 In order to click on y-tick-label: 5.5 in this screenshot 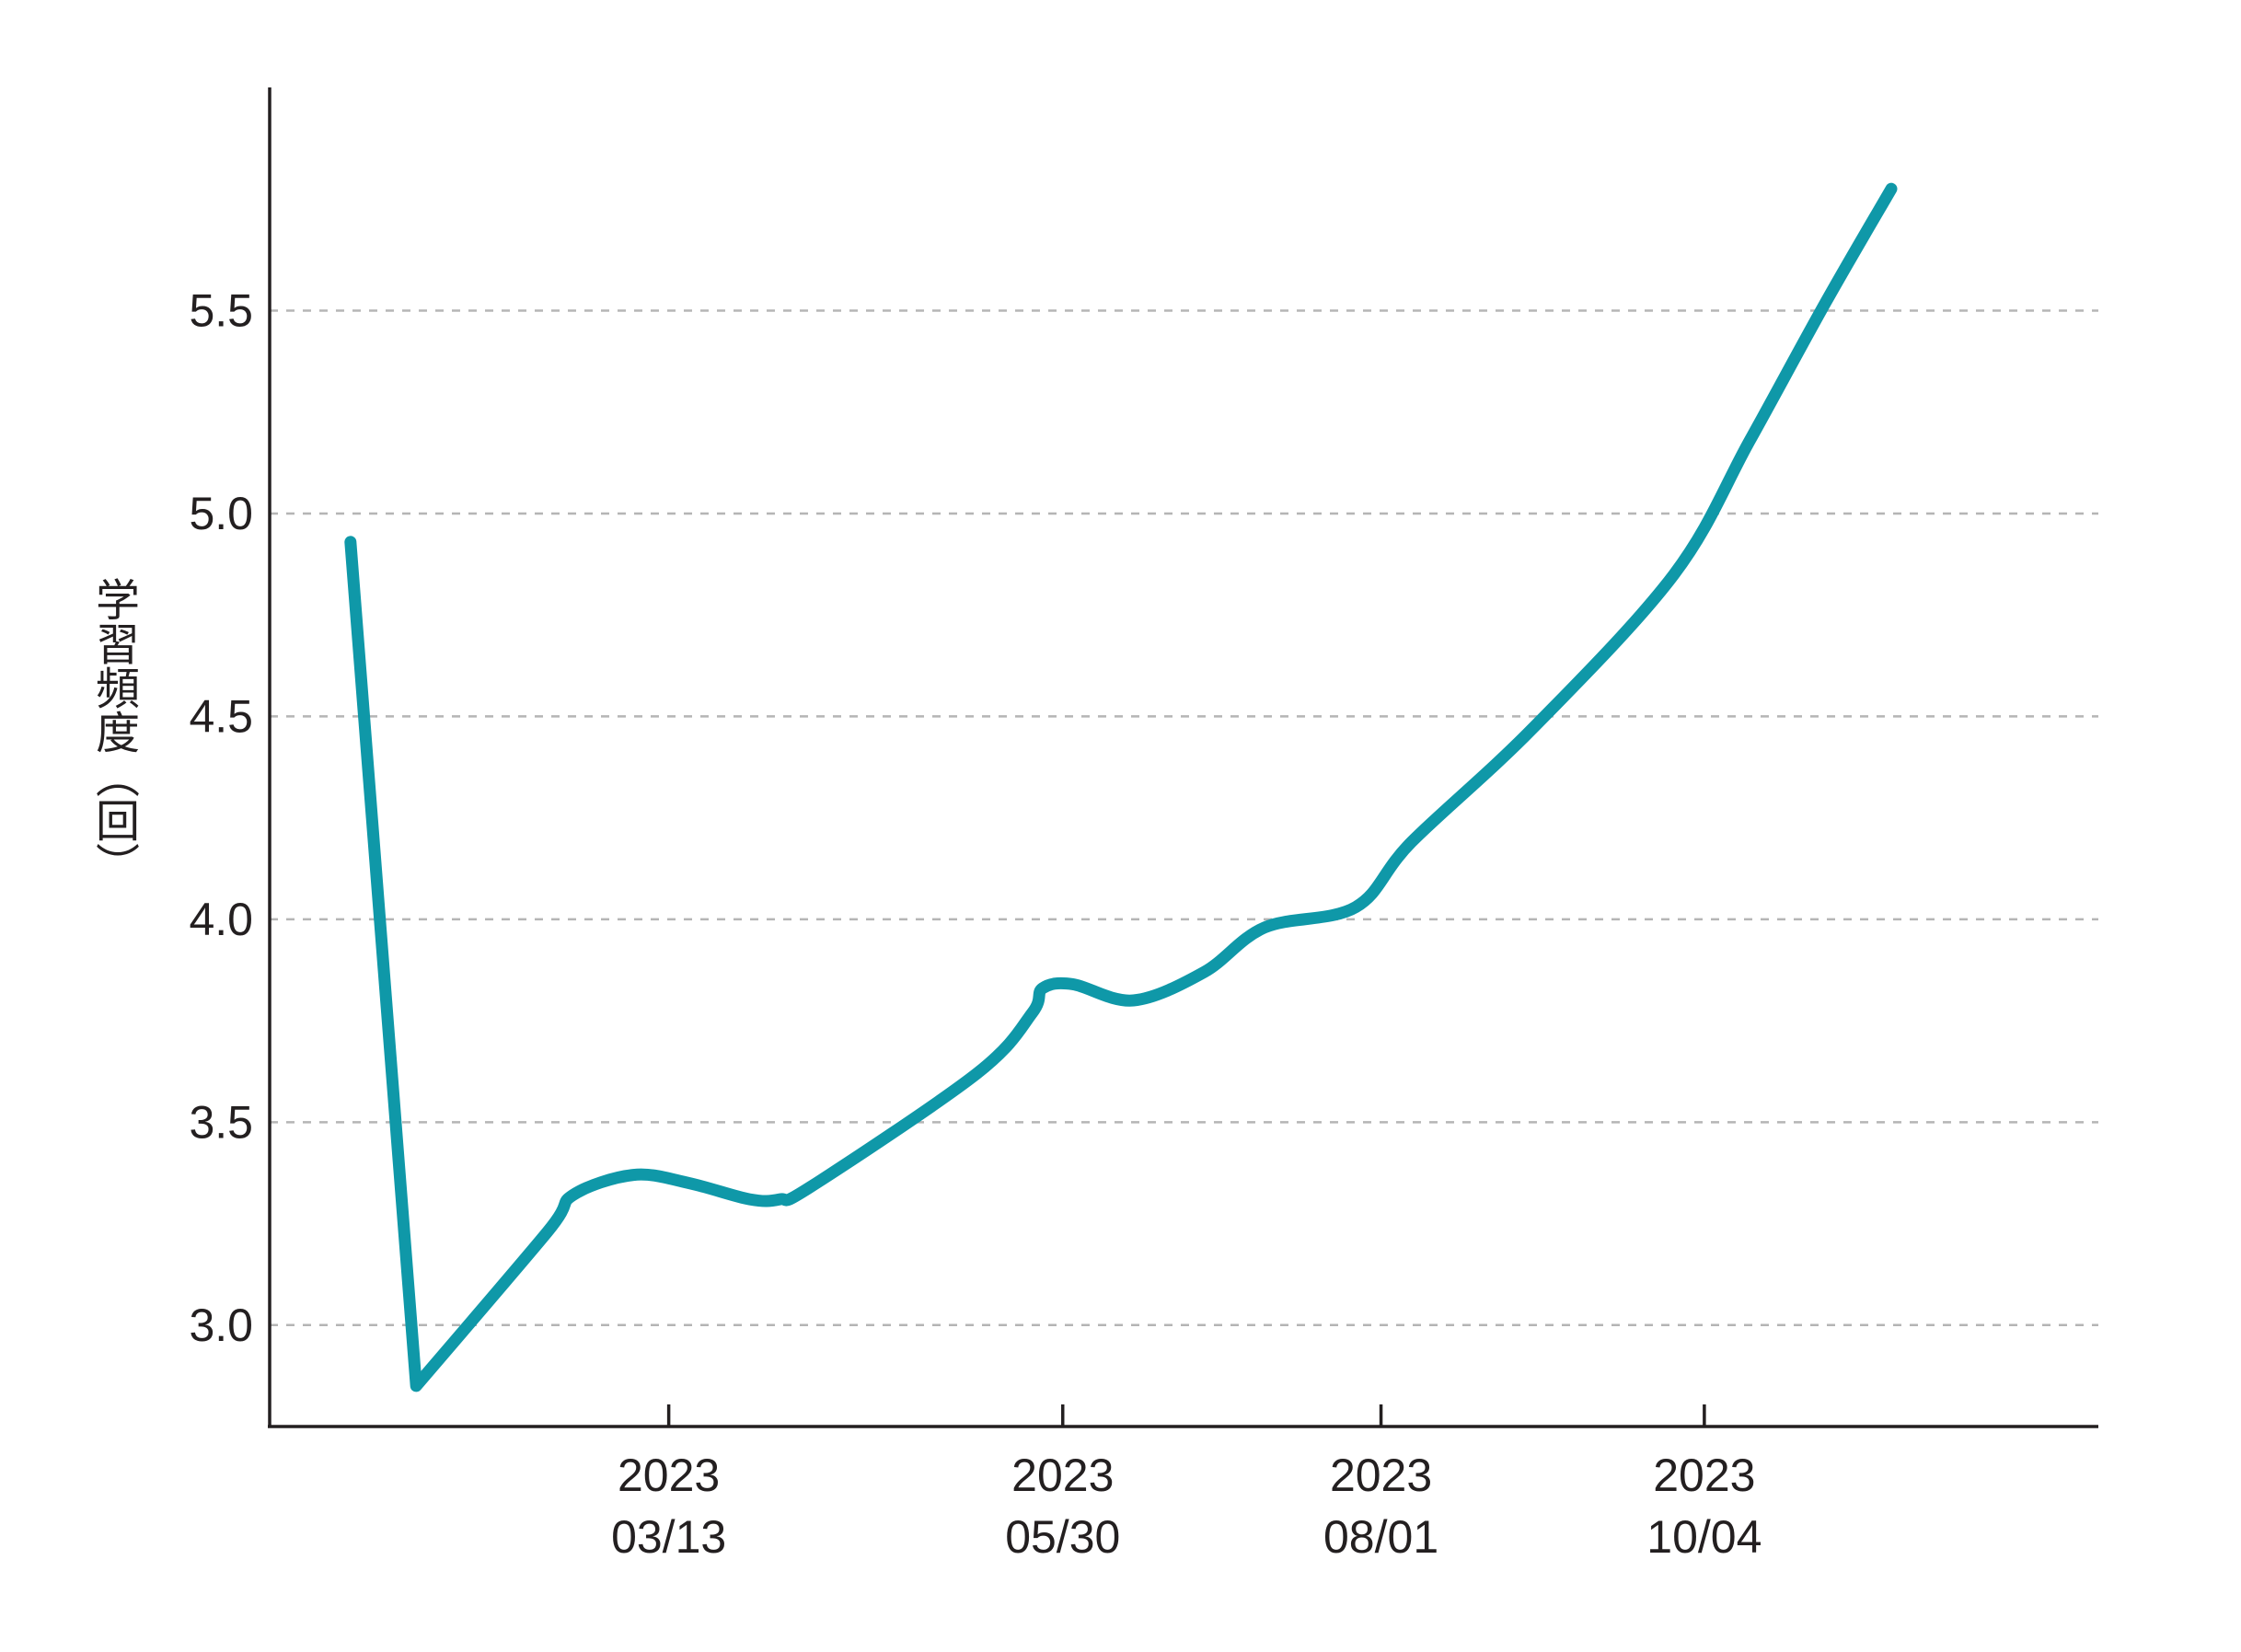, I will do `click(221, 311)`.